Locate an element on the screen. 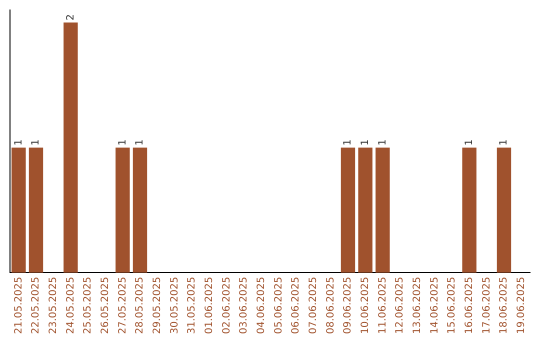 The image size is (540, 340). x-tick-label: 19.06.2025 is located at coordinates (521, 305).